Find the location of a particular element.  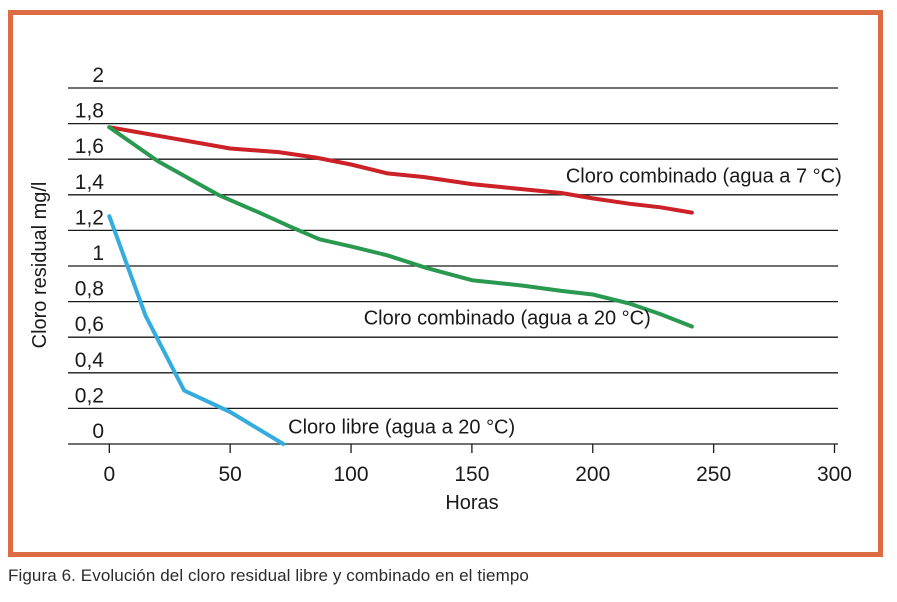

curve-libre-20c is located at coordinates (196, 330).